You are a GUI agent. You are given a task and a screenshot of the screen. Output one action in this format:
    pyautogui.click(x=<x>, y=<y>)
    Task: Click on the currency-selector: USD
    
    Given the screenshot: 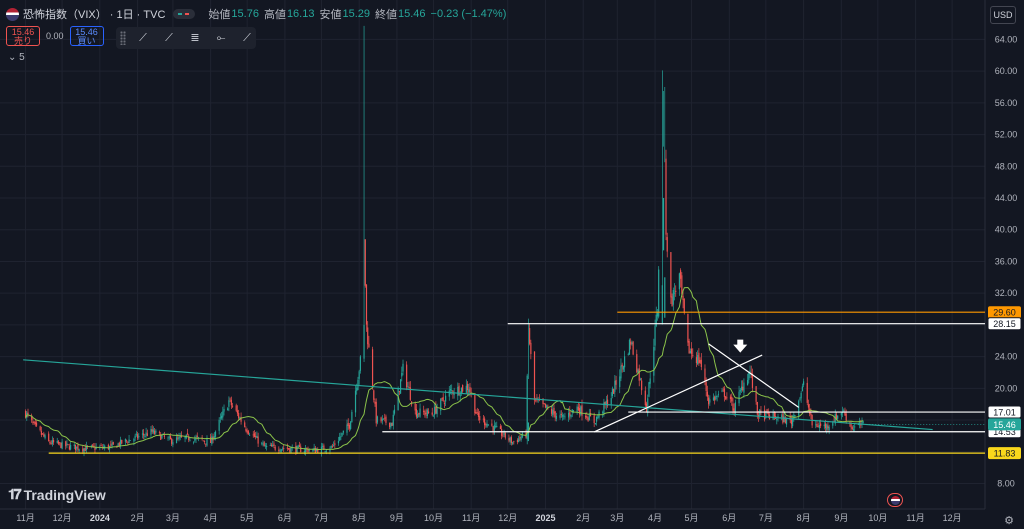 What is the action you would take?
    pyautogui.click(x=1003, y=15)
    